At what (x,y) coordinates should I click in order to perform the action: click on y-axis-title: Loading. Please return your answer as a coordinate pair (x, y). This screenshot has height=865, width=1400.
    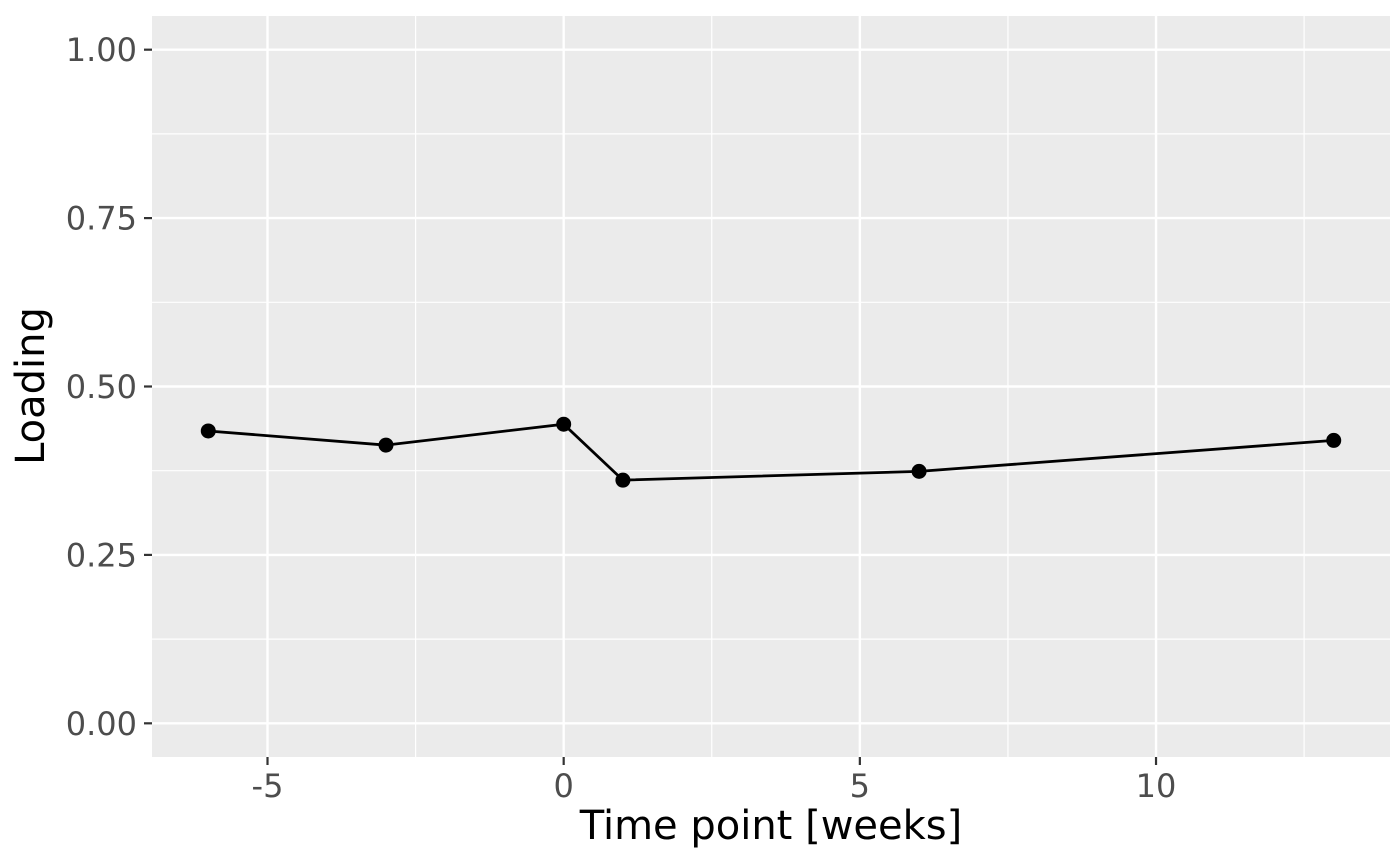
    Looking at the image, I should click on (31, 386).